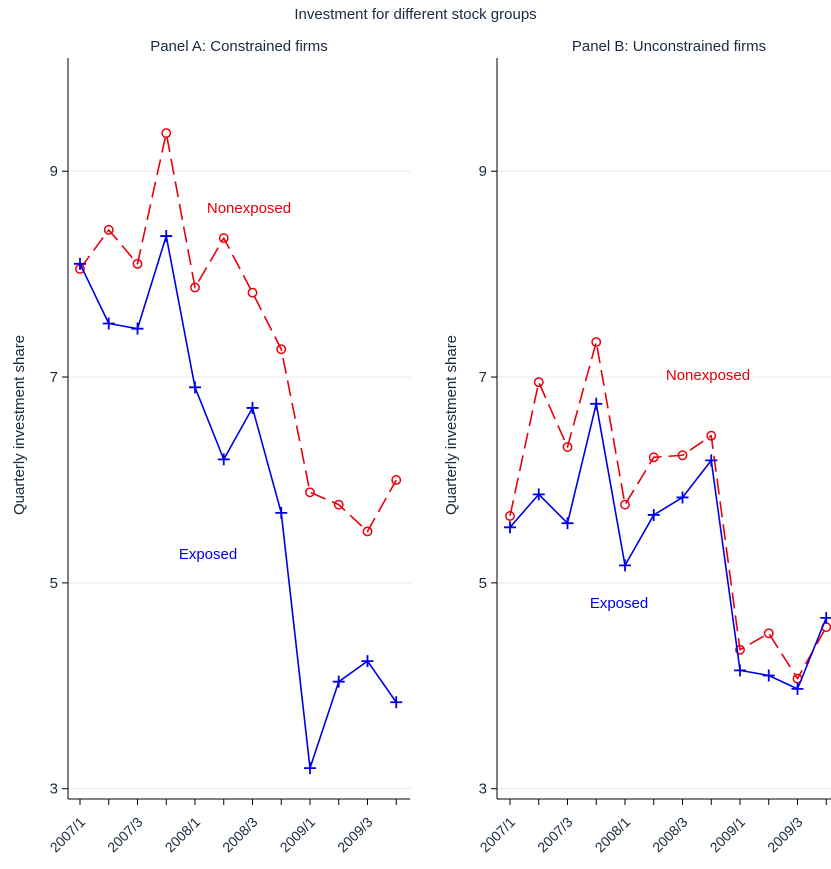 Image resolution: width=831 pixels, height=869 pixels. What do you see at coordinates (415, 14) in the screenshot?
I see `figure-title: Investment for different stock groups` at bounding box center [415, 14].